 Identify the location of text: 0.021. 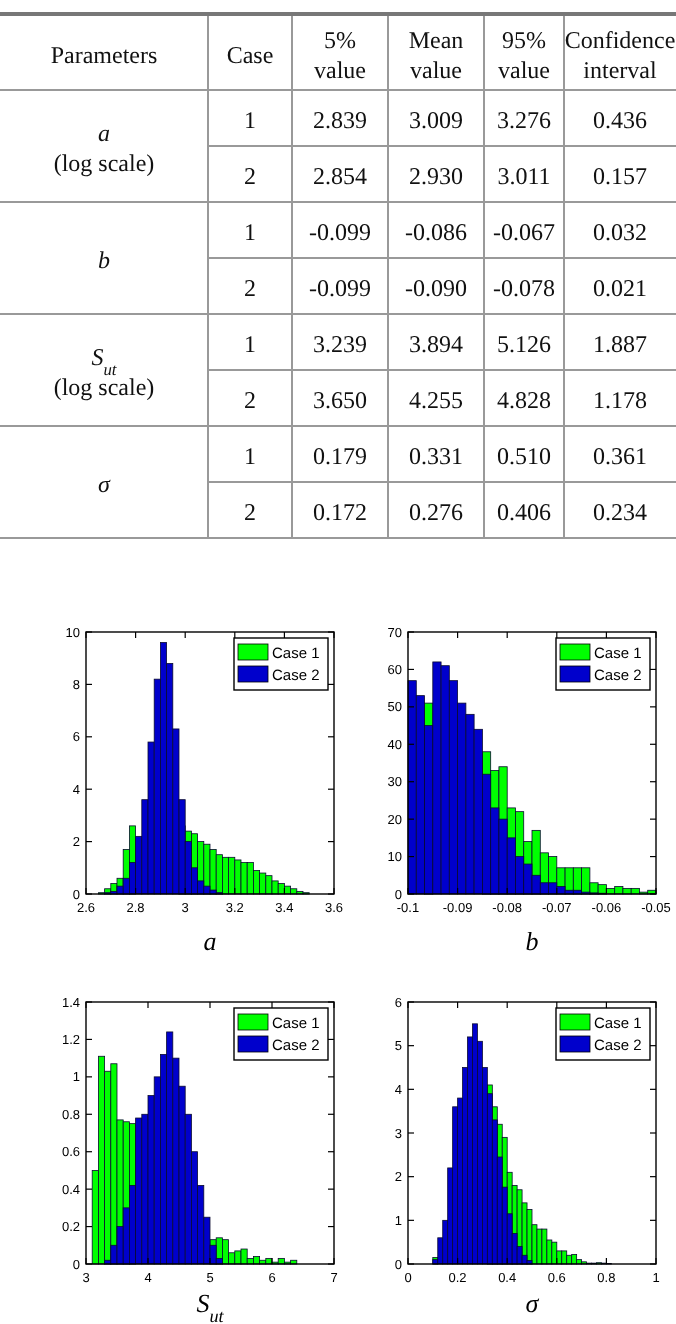
(620, 288).